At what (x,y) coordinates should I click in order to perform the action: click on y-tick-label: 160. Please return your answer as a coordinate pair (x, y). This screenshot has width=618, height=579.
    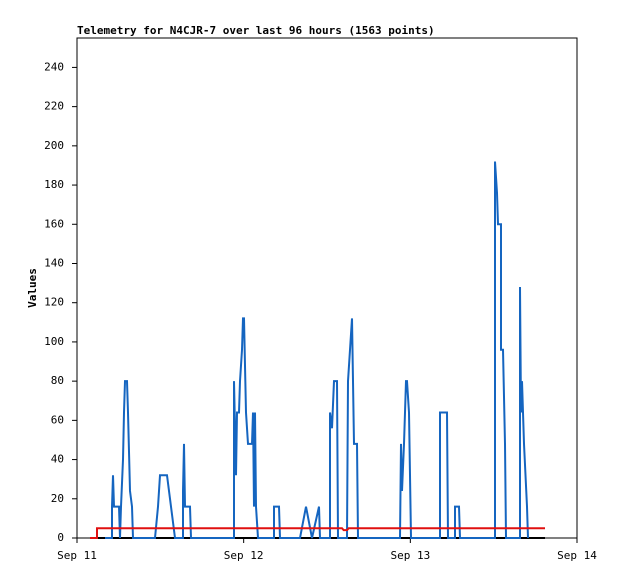
    Looking at the image, I should click on (54, 223).